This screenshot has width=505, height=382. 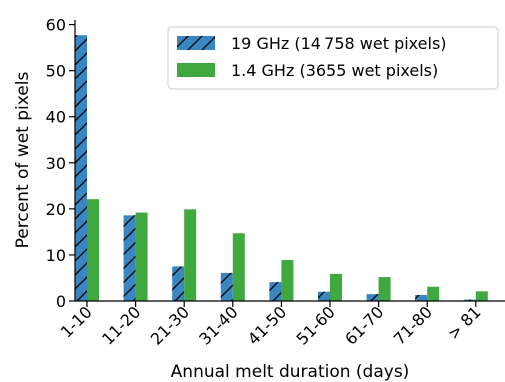 What do you see at coordinates (267, 325) in the screenshot?
I see `x-tick-label: 41-50` at bounding box center [267, 325].